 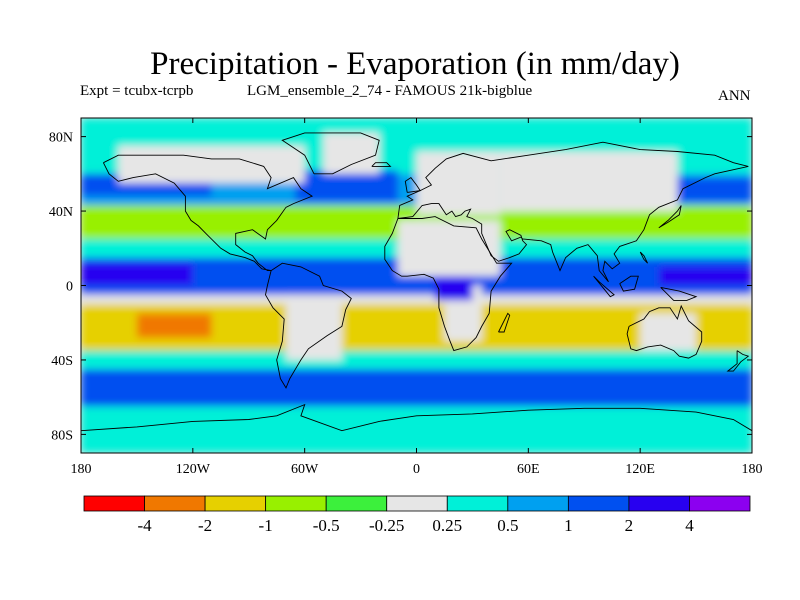 What do you see at coordinates (193, 469) in the screenshot?
I see `x-tick-label-1: 120W` at bounding box center [193, 469].